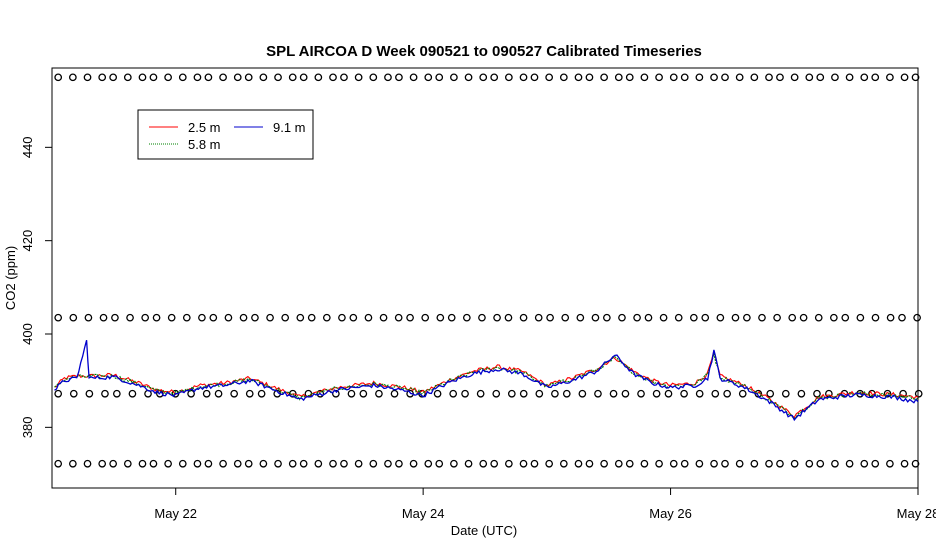  What do you see at coordinates (204, 144) in the screenshot?
I see `legend-label-5-8m: 5.8 m` at bounding box center [204, 144].